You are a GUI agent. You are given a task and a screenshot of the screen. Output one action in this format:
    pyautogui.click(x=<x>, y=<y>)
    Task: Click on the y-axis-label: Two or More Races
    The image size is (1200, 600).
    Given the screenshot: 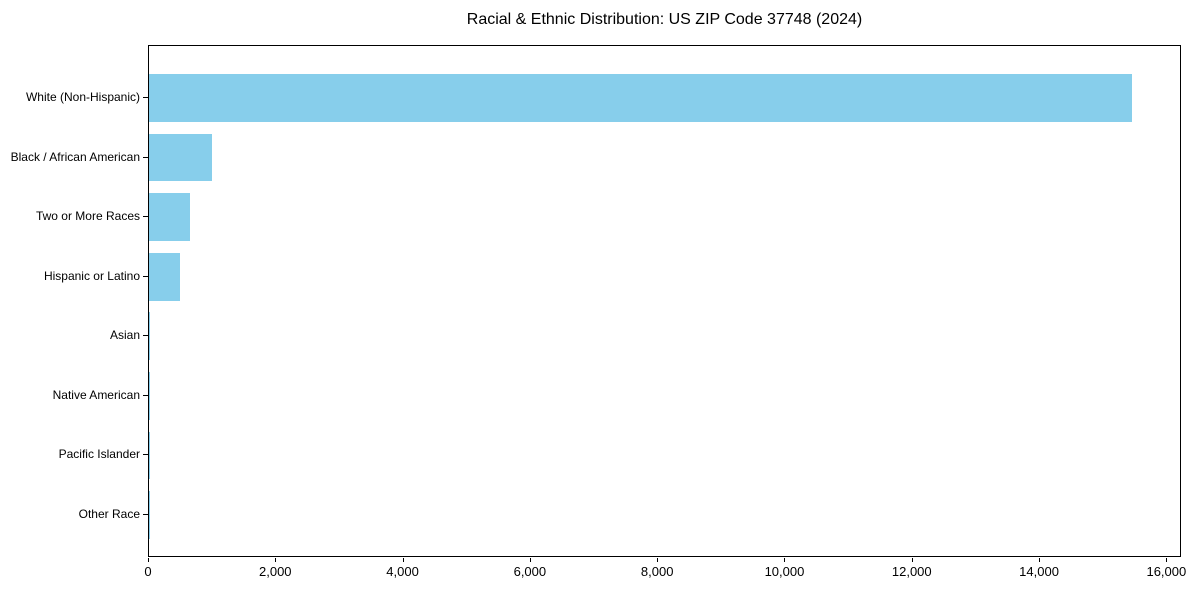 What is the action you would take?
    pyautogui.click(x=87, y=216)
    